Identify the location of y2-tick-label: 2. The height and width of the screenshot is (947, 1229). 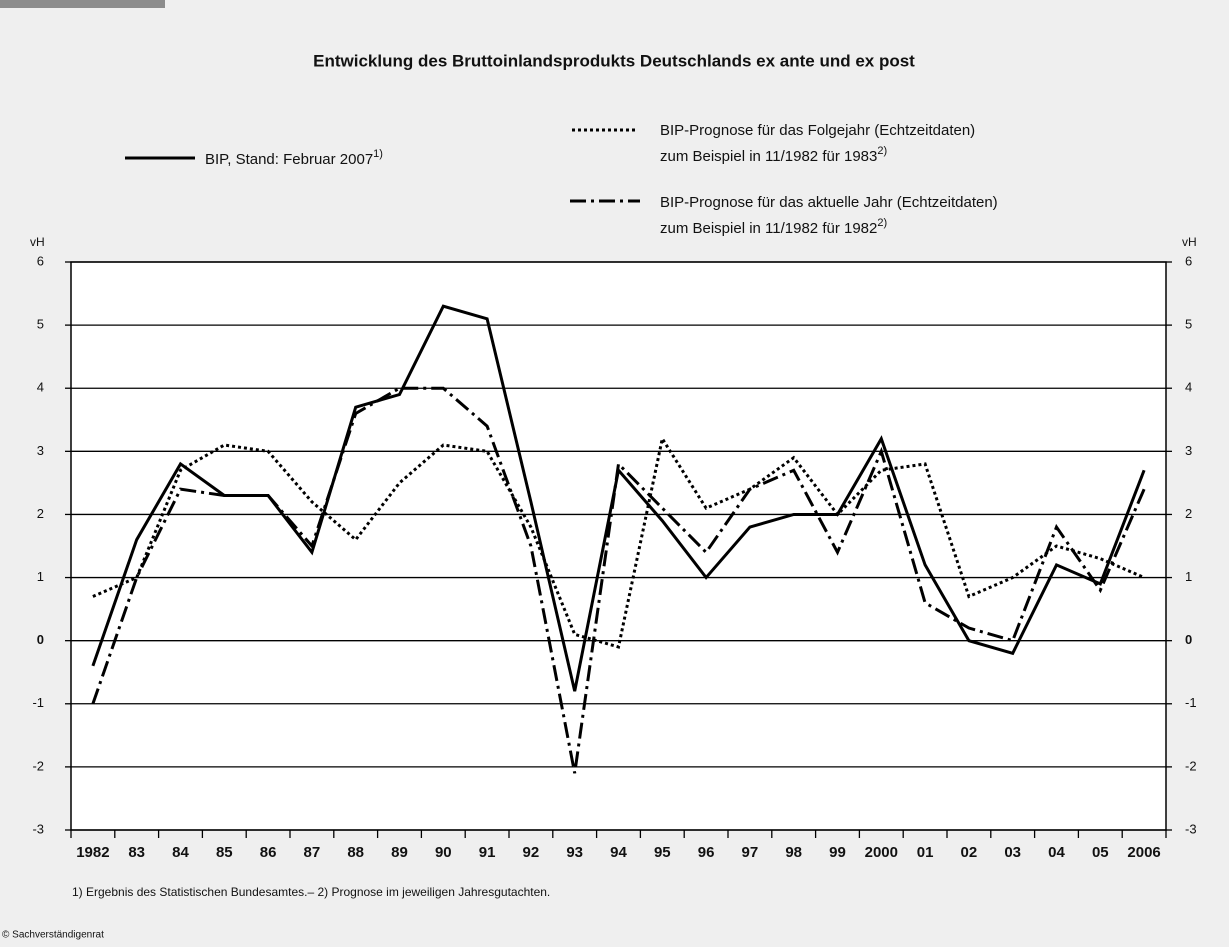
(1188, 513).